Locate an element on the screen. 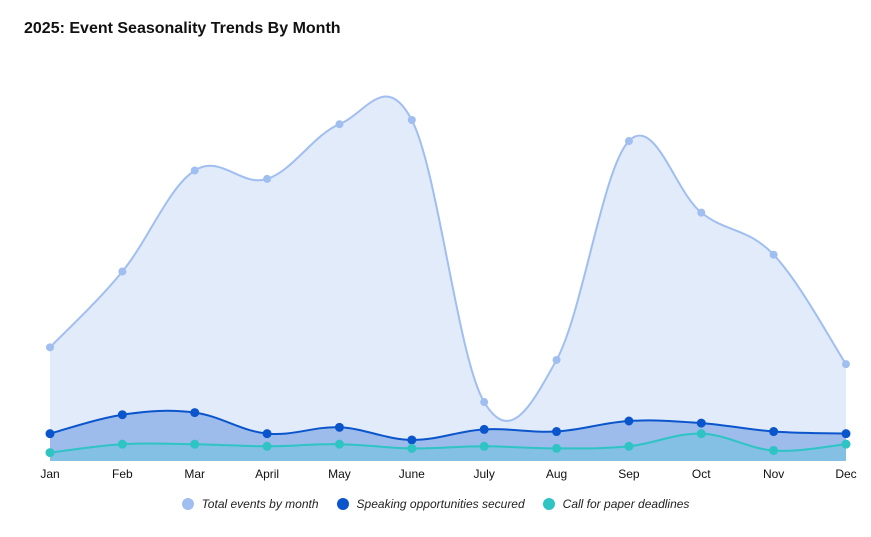 The height and width of the screenshot is (537, 871). point-total-events-by-month-may: Total events by month — May: 80 is located at coordinates (339, 124).